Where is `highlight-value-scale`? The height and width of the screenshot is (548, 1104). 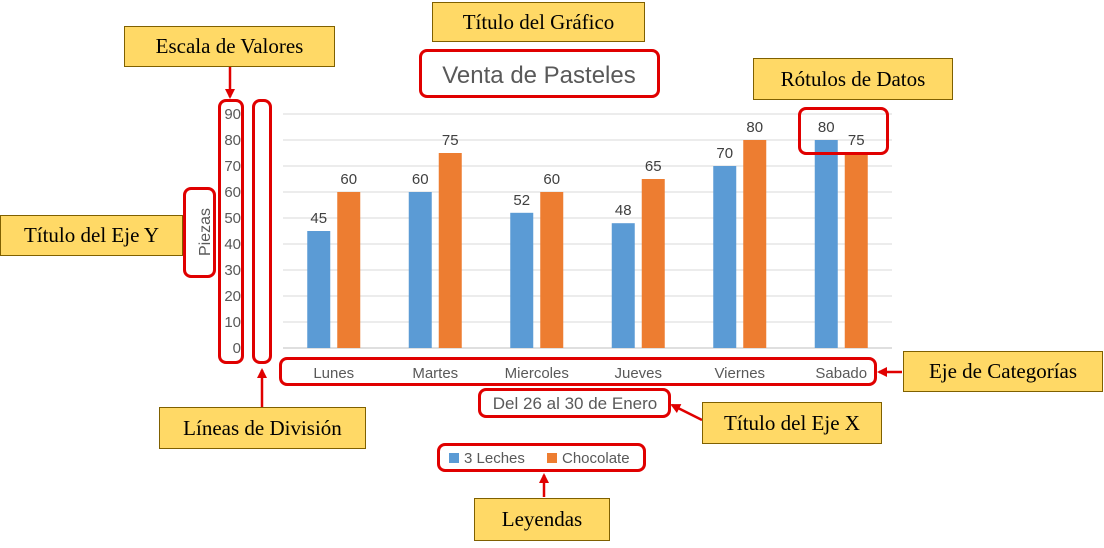
highlight-value-scale is located at coordinates (231, 231).